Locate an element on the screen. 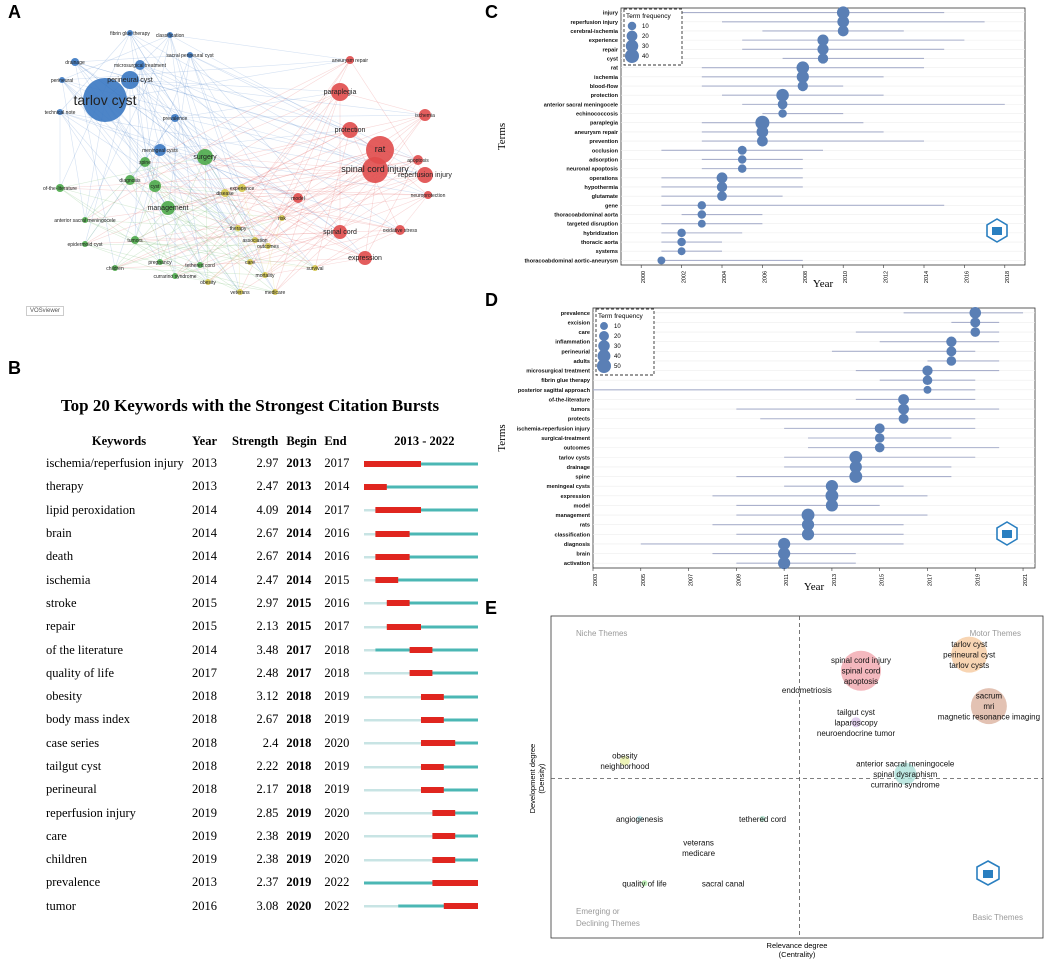 The width and height of the screenshot is (1053, 960). theme-label: apoptosis is located at coordinates (861, 681).